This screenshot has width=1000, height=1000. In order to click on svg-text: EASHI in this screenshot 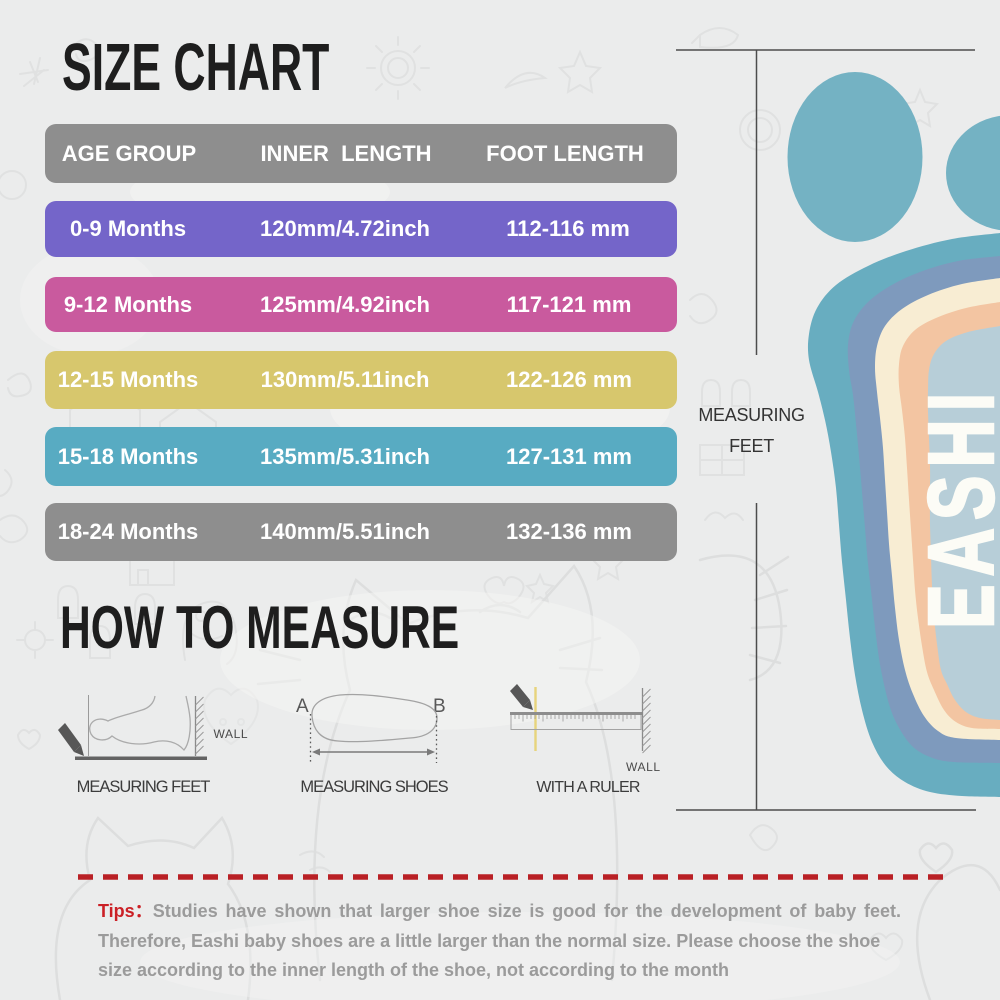, I will do `click(955, 507)`.